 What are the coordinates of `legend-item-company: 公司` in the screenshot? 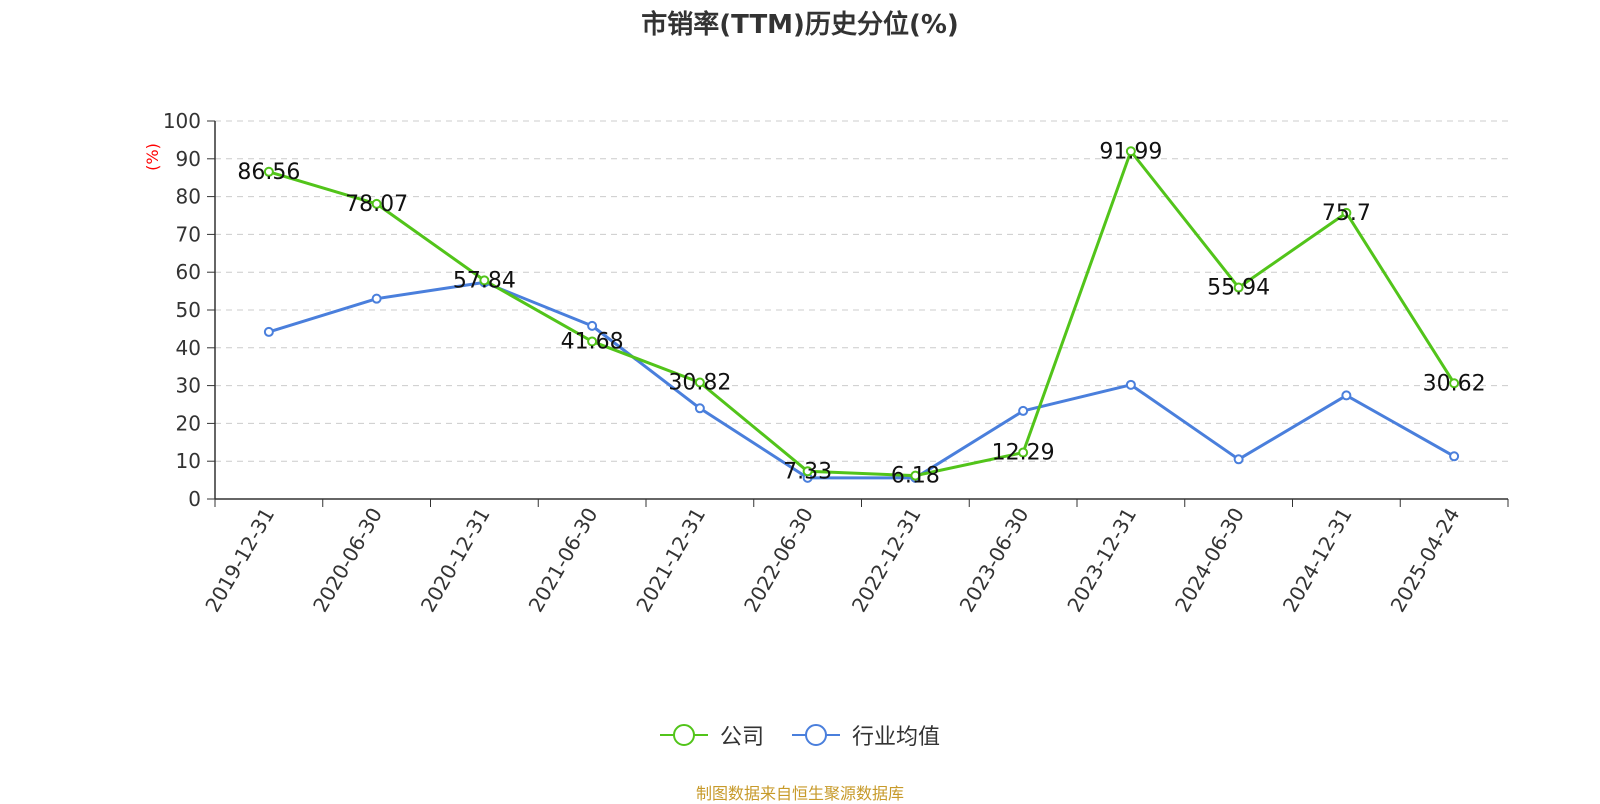 It's located at (711, 735).